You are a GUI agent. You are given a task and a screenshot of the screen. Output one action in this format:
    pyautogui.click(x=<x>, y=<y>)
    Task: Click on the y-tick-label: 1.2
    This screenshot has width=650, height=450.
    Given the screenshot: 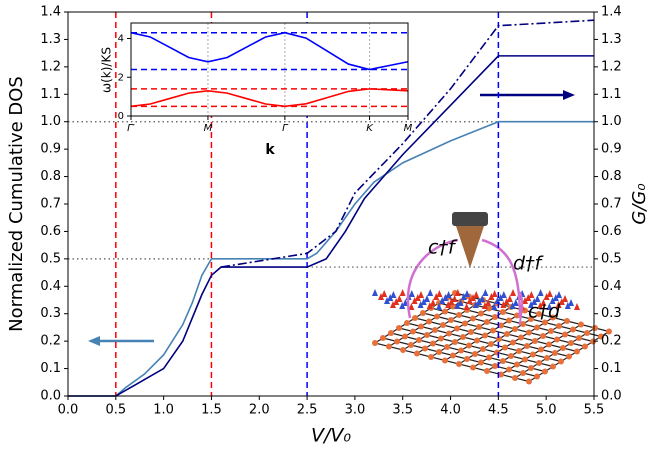 What is the action you would take?
    pyautogui.click(x=50, y=66)
    